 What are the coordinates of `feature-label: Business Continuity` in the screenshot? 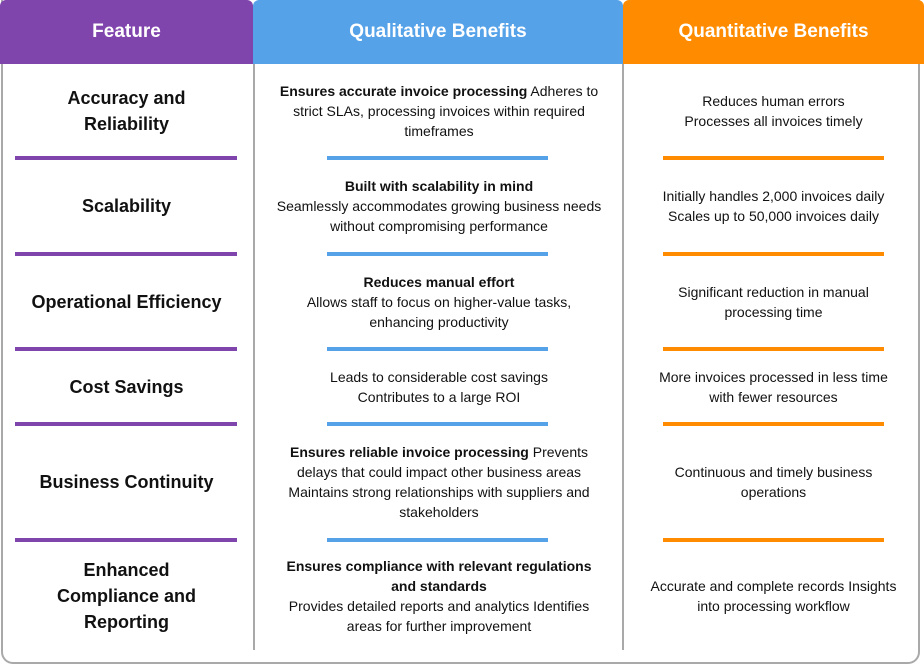 It's located at (126, 482).